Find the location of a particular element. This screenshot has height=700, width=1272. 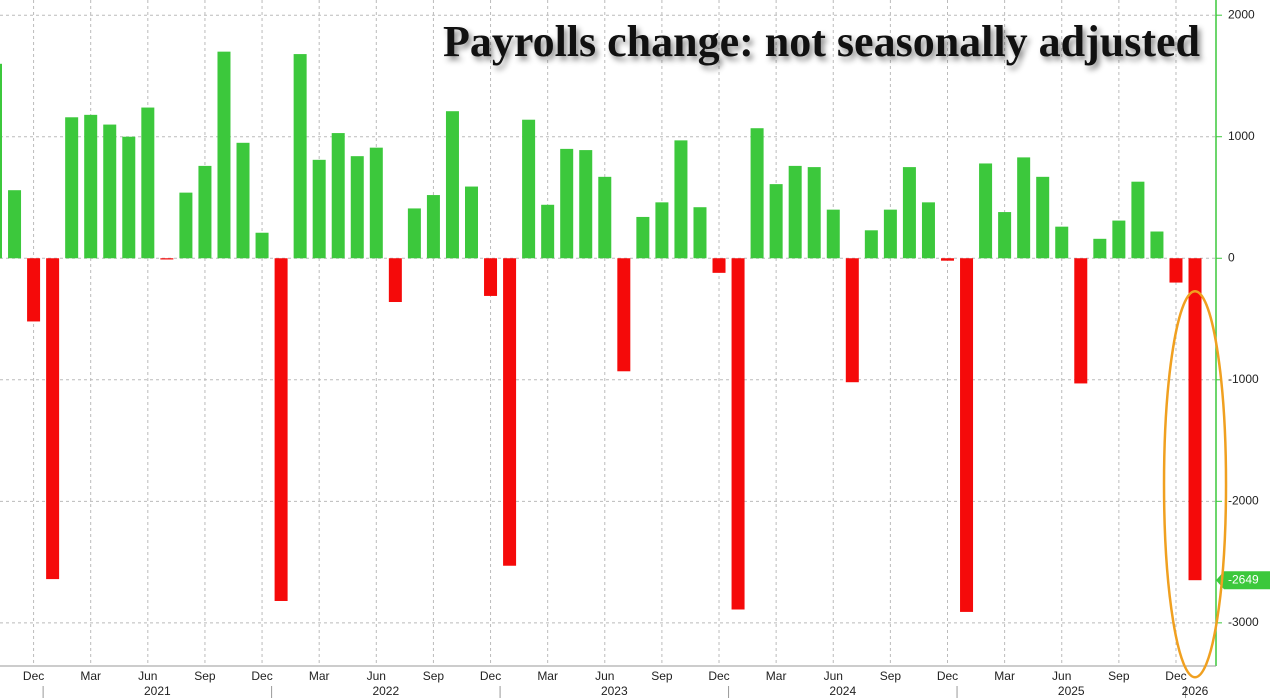

y-tick-label: -2000 is located at coordinates (1243, 500).